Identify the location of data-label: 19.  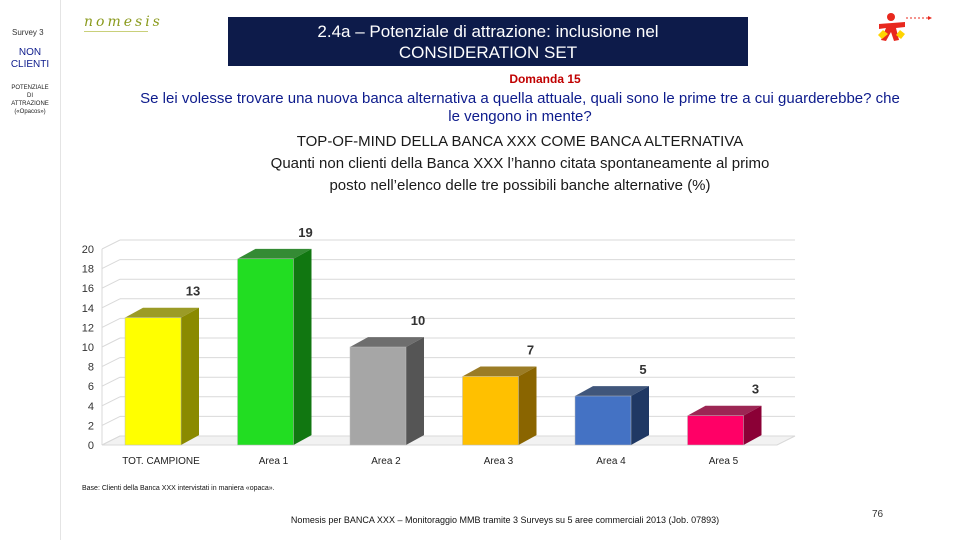
(305, 232).